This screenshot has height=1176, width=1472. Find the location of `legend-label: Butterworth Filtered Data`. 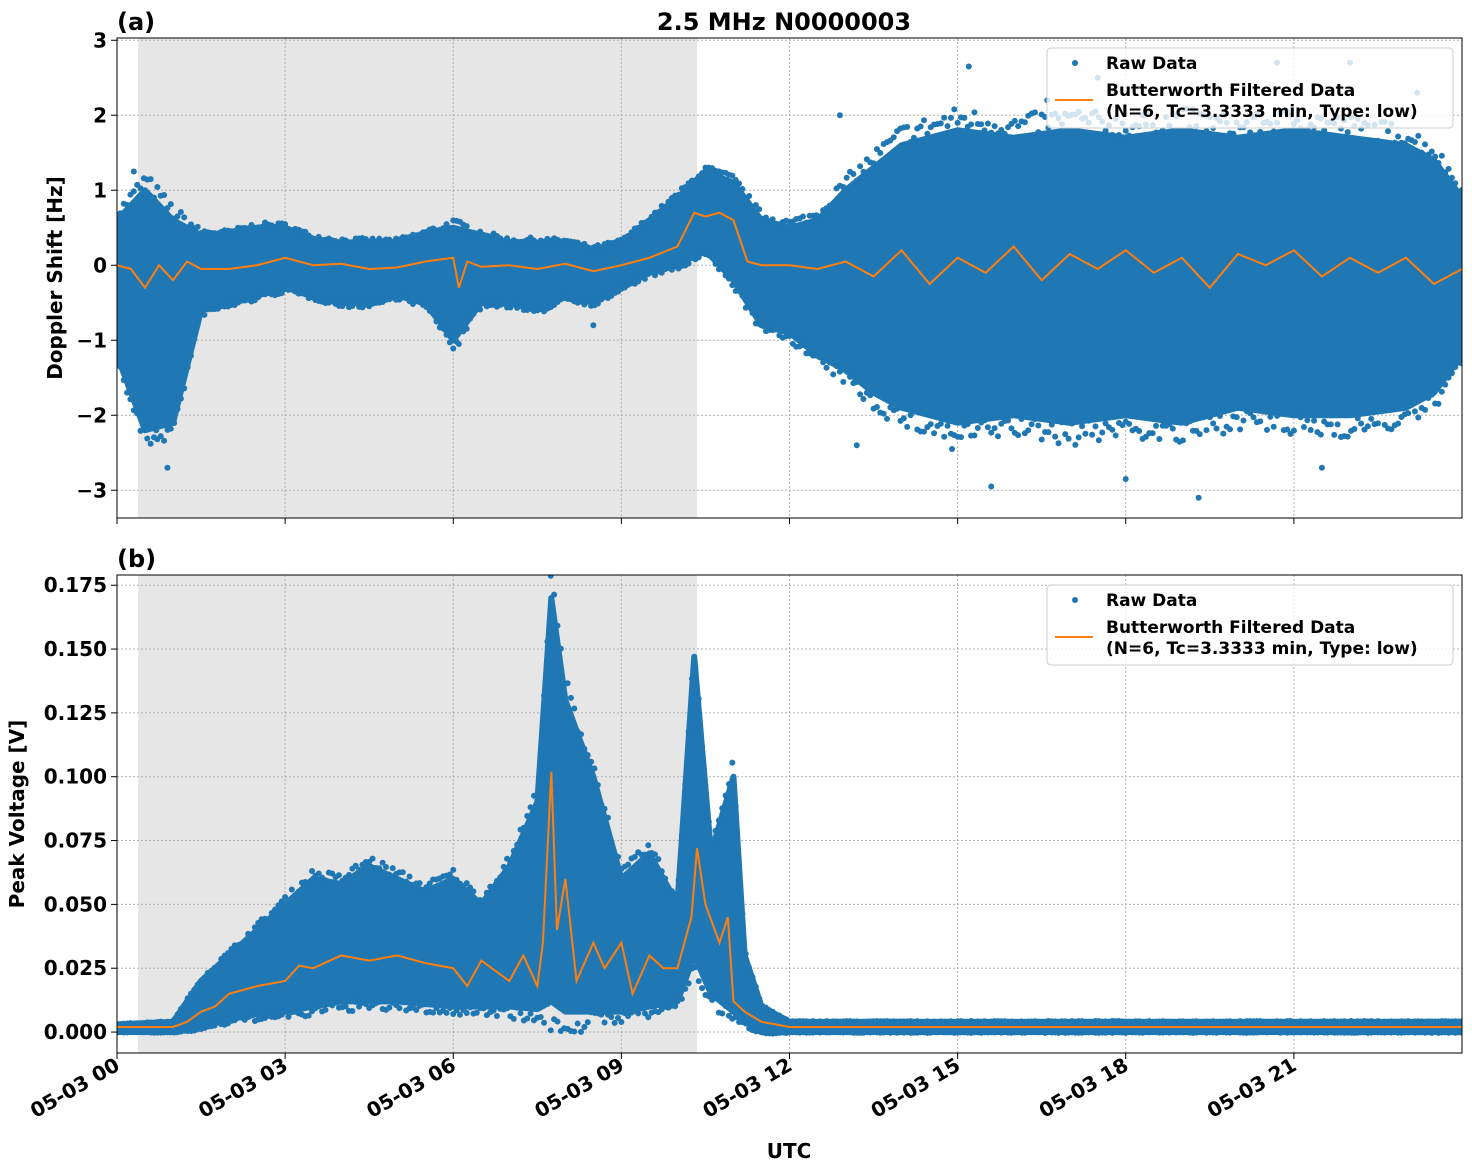

legend-label: Butterworth Filtered Data is located at coordinates (1230, 91).